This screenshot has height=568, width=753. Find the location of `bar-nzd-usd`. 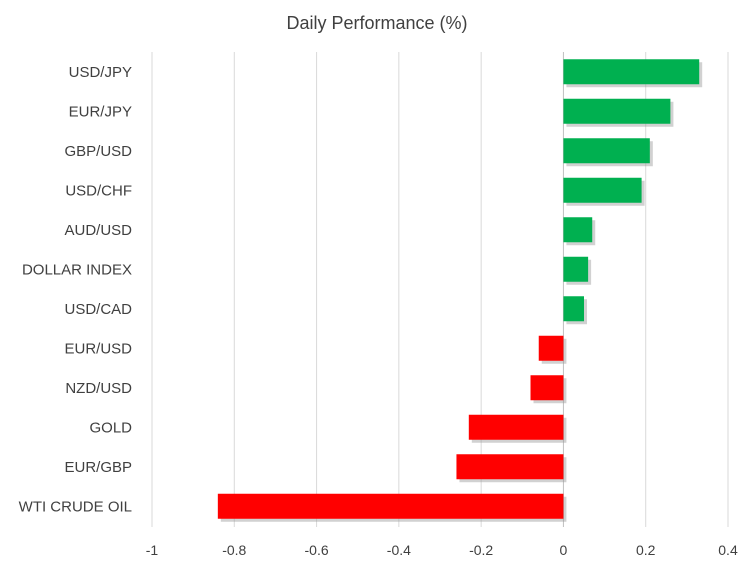

bar-nzd-usd is located at coordinates (547, 388).